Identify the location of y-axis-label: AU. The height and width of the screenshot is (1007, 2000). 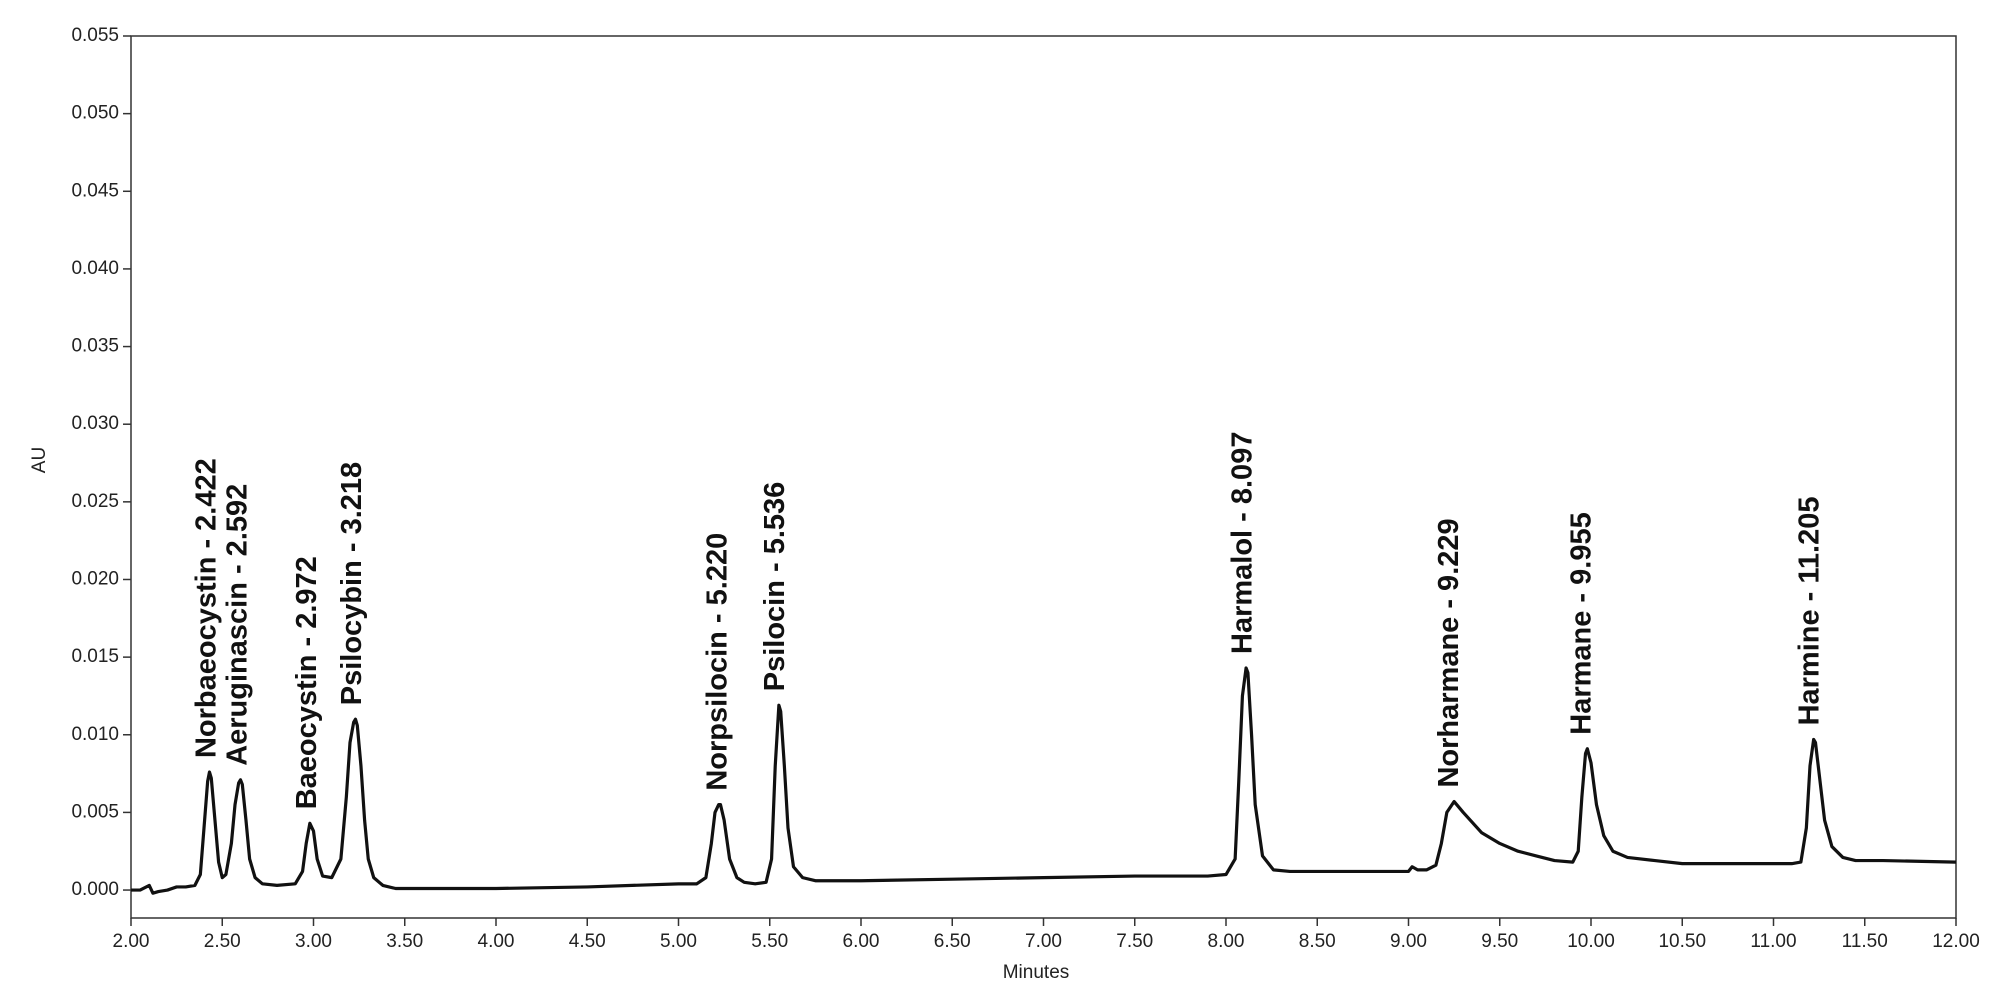
(39, 460).